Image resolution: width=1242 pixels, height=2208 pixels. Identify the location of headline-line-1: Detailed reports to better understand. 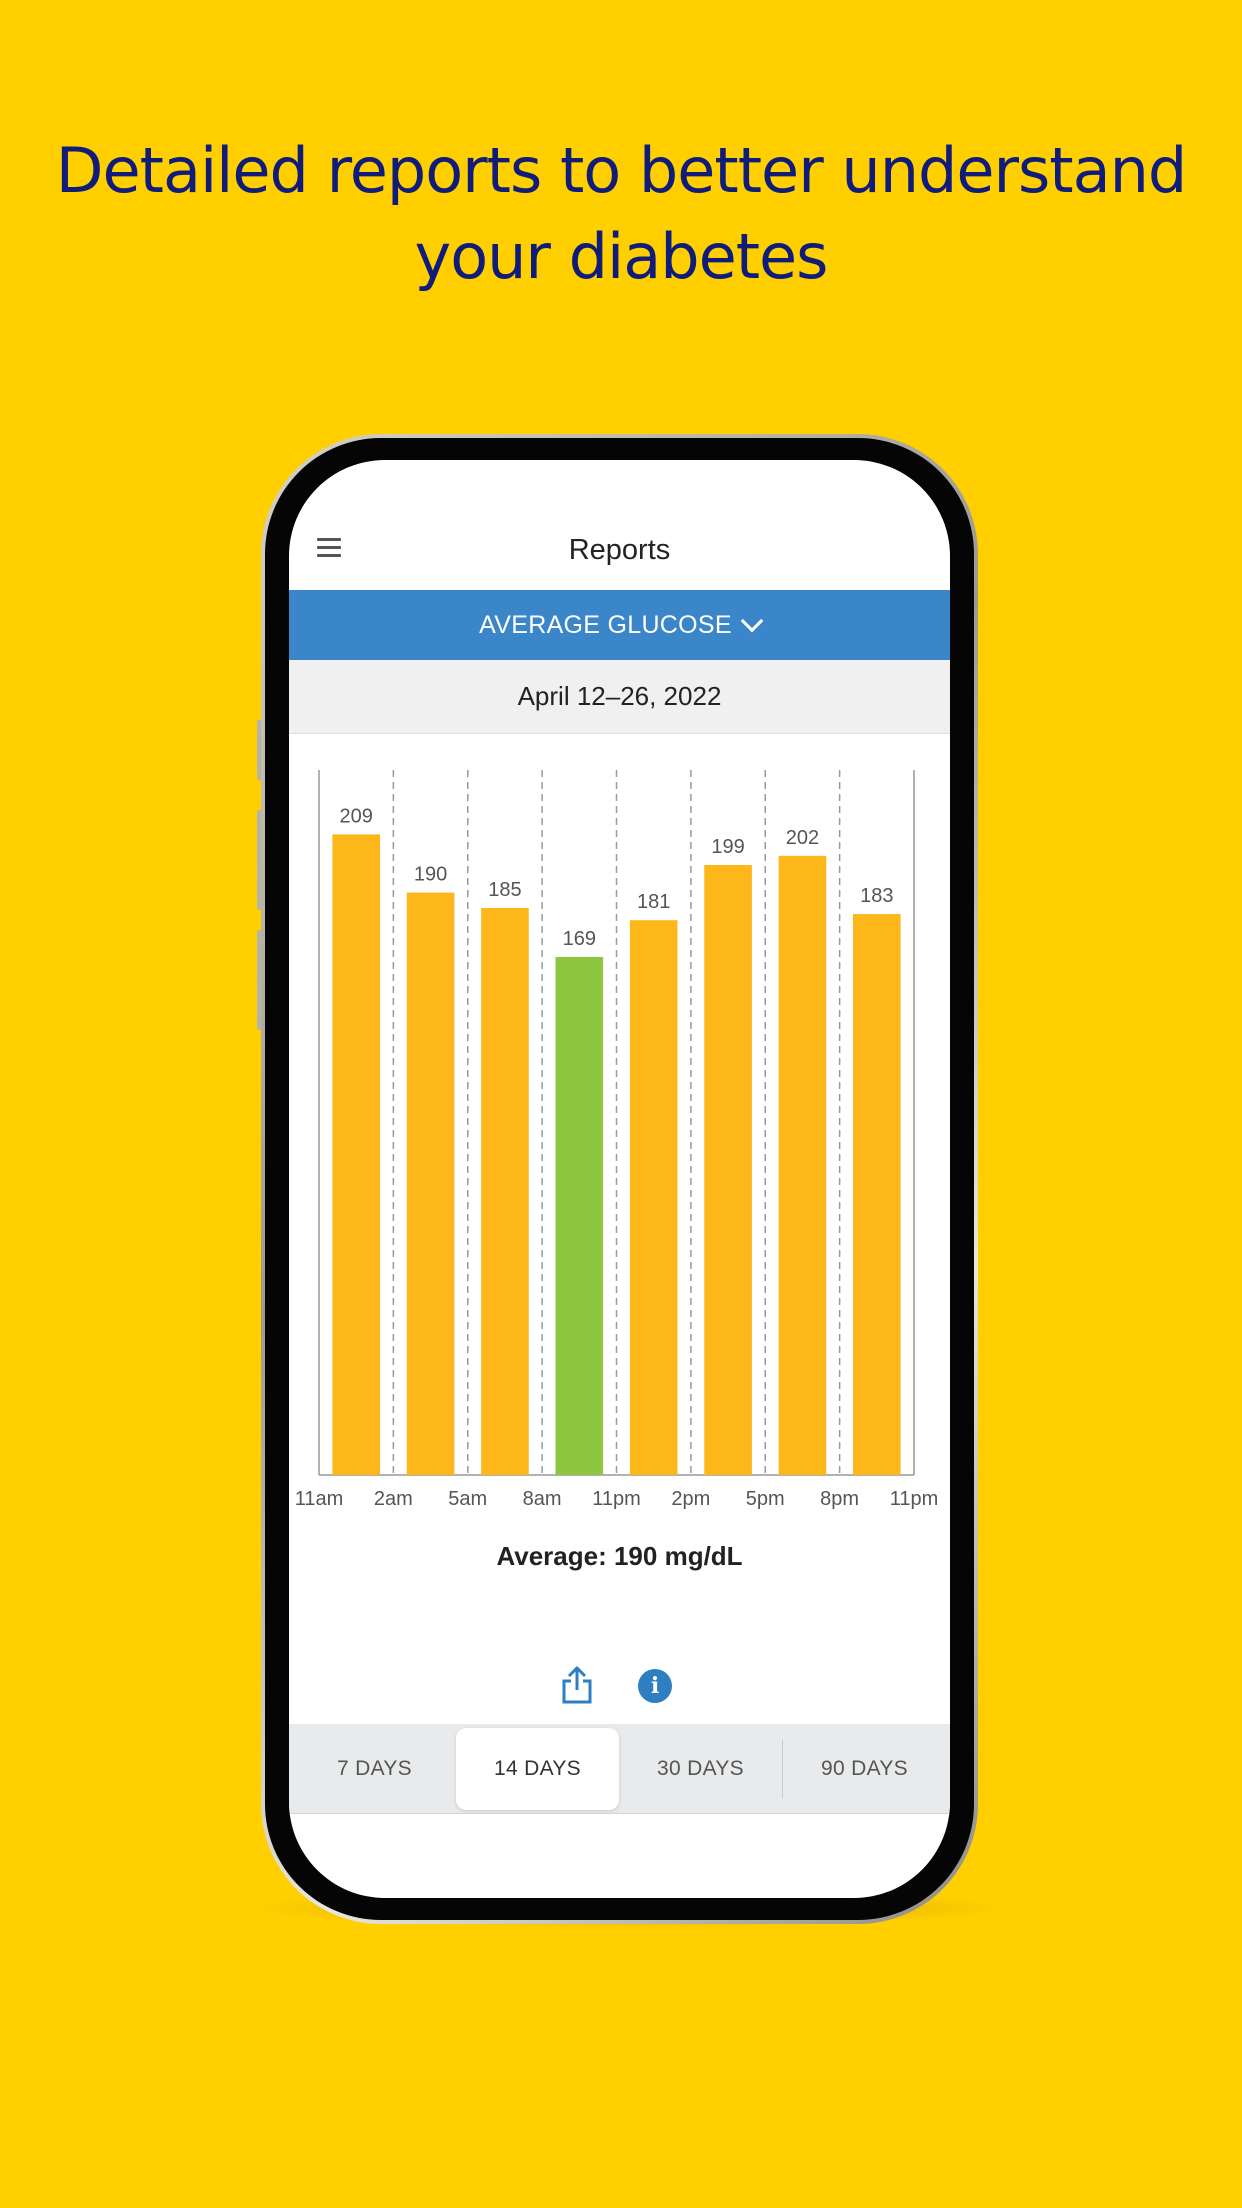
(621, 170).